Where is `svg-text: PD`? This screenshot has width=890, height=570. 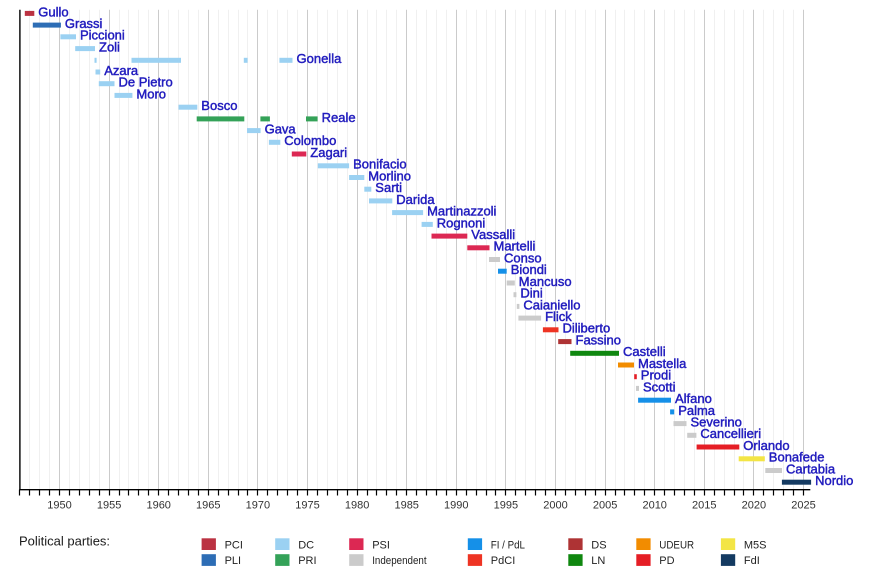 svg-text: PD is located at coordinates (666, 561).